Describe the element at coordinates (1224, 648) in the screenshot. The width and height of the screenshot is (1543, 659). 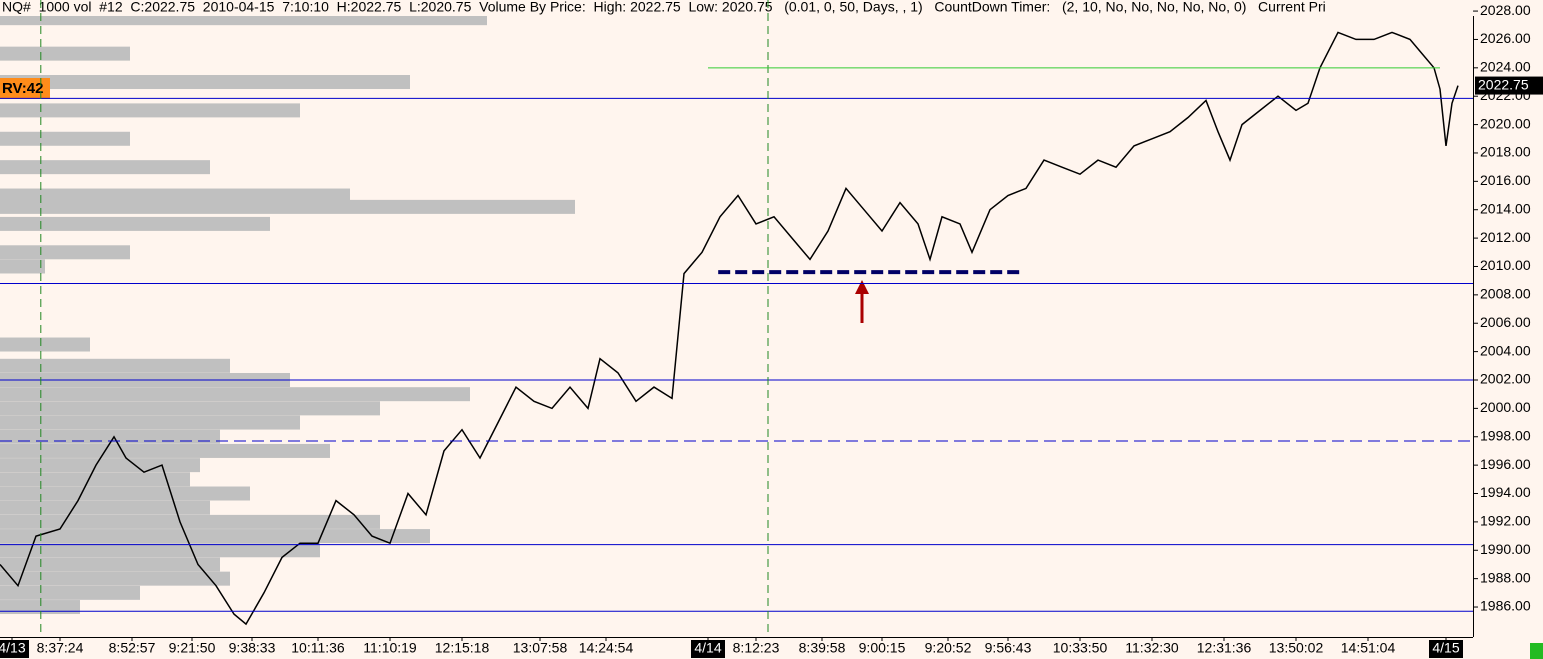
I see `x-tick-label: 12:31:36` at that location.